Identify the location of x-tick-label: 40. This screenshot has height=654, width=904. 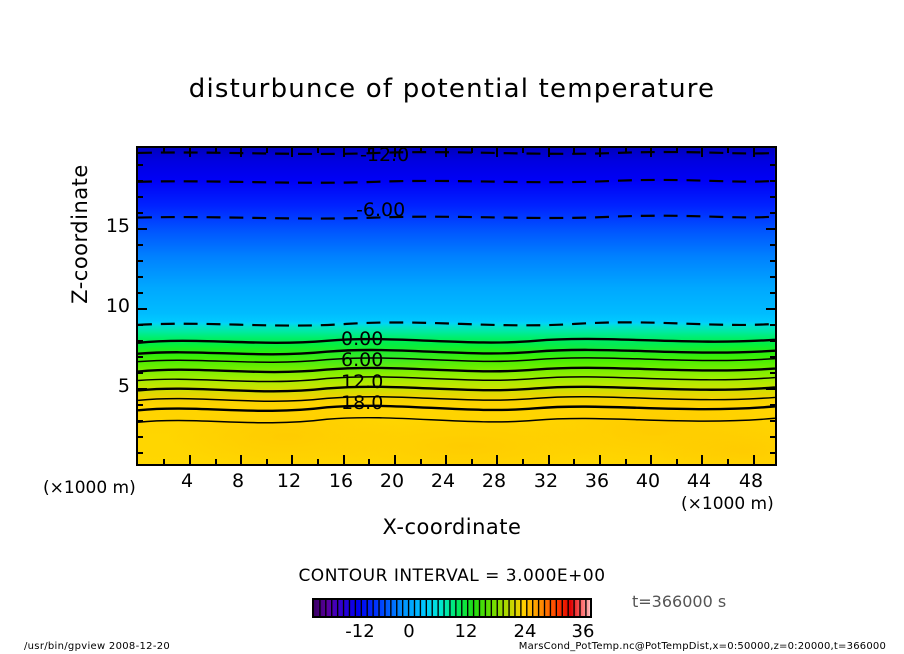
(648, 481).